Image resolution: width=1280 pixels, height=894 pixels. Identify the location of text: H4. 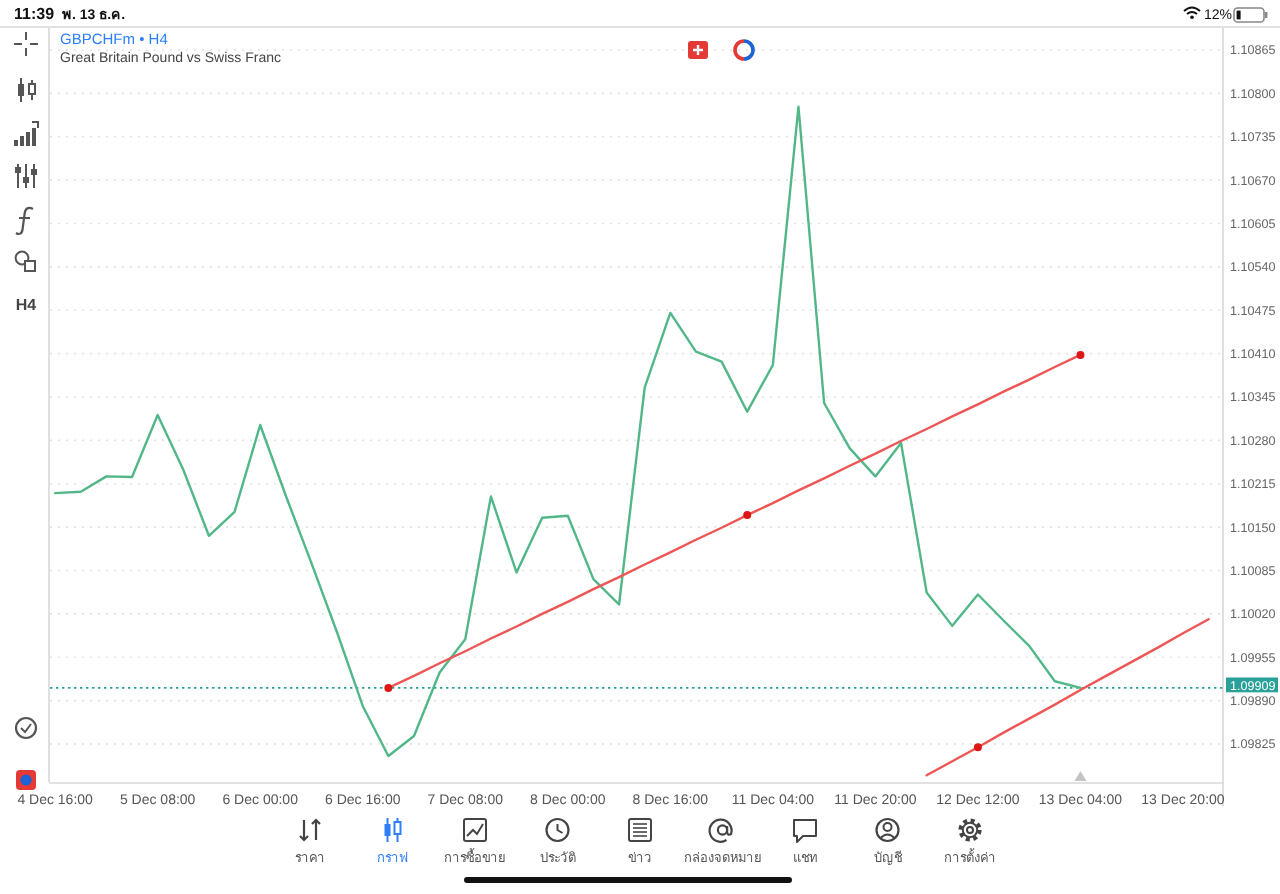
(26, 305).